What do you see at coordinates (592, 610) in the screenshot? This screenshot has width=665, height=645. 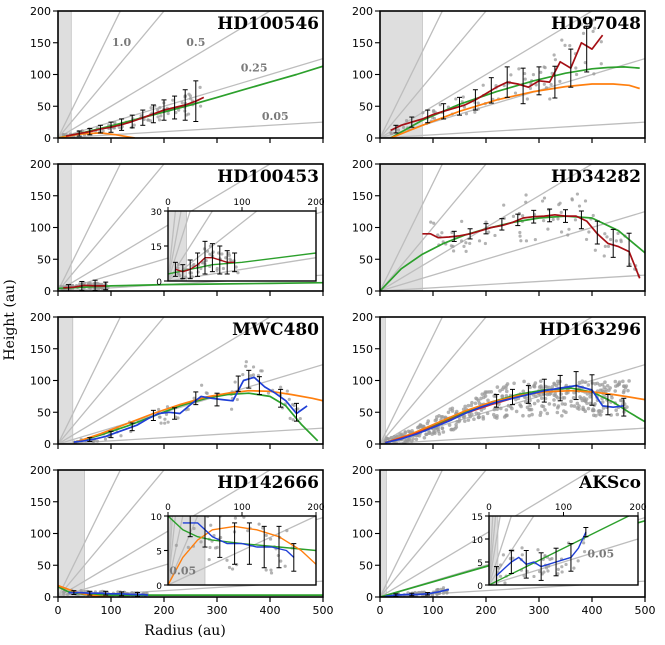 I see `x-tick-label: 400` at bounding box center [592, 610].